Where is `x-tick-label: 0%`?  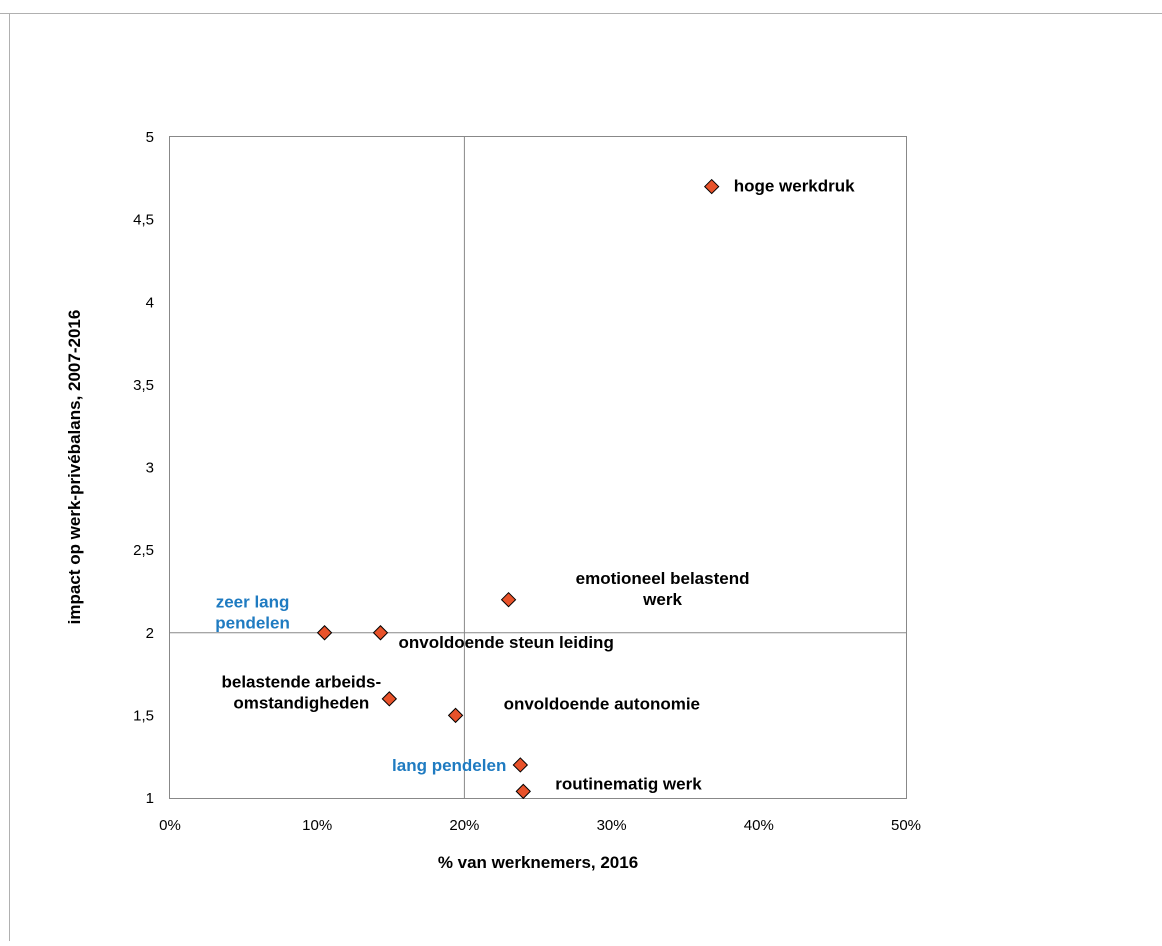
x-tick-label: 0% is located at coordinates (170, 825).